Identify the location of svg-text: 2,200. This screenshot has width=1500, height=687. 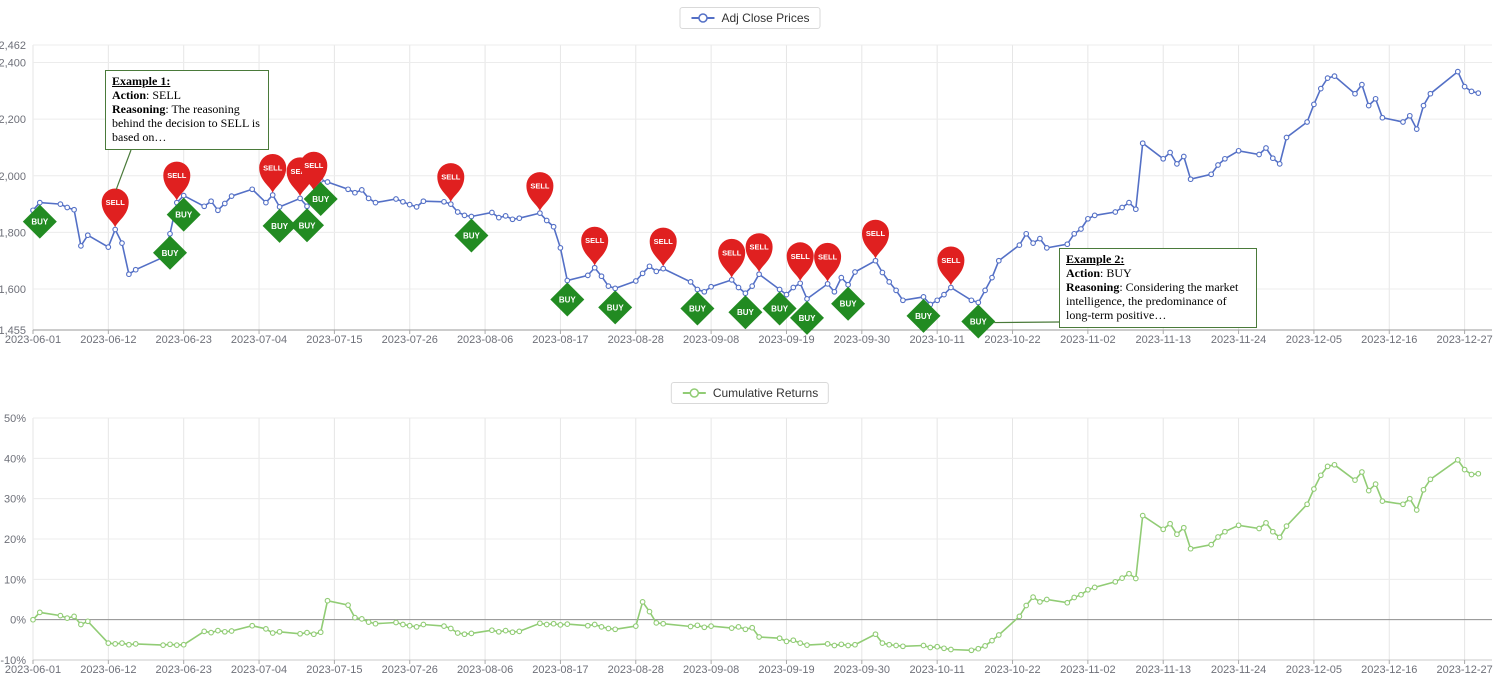
(13, 120).